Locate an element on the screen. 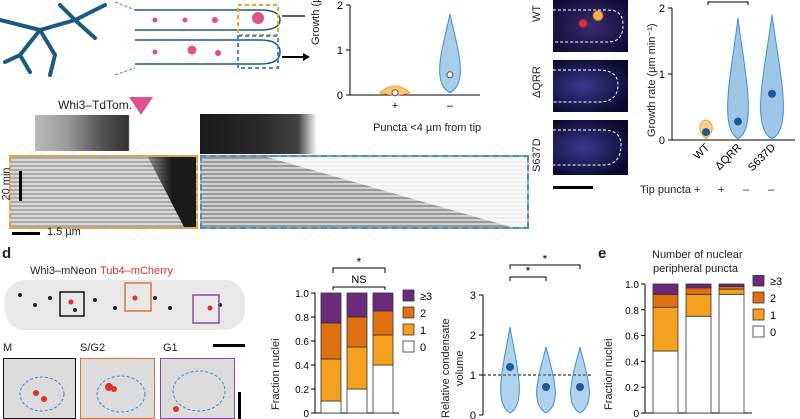  inset-g1 is located at coordinates (197, 388).